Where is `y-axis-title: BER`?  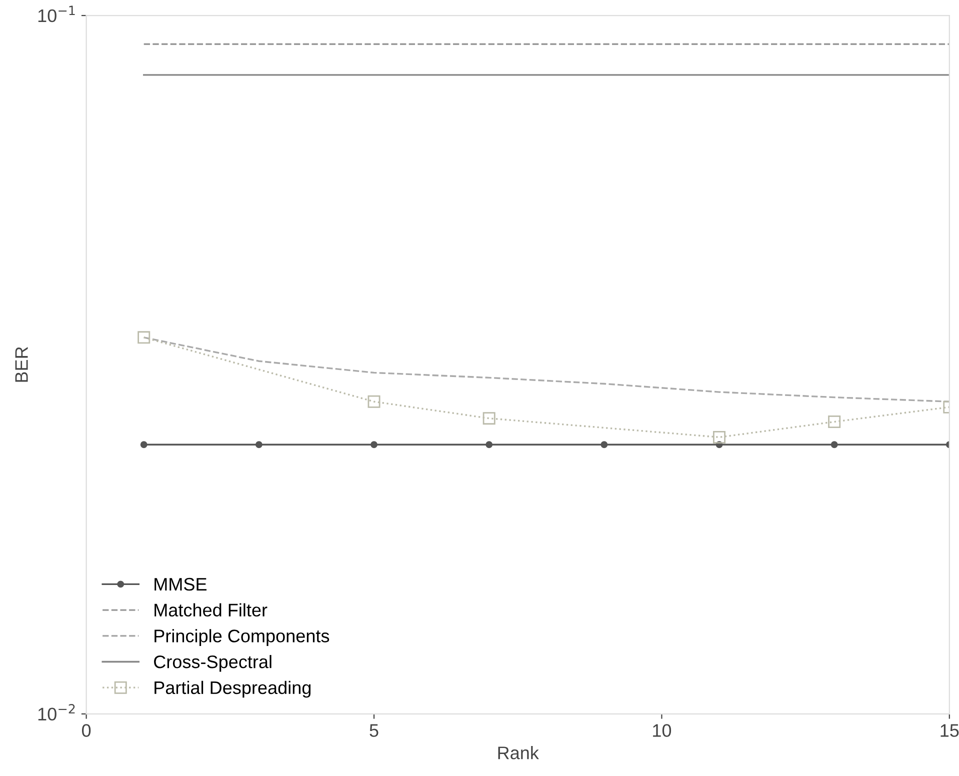 y-axis-title: BER is located at coordinates (21, 364).